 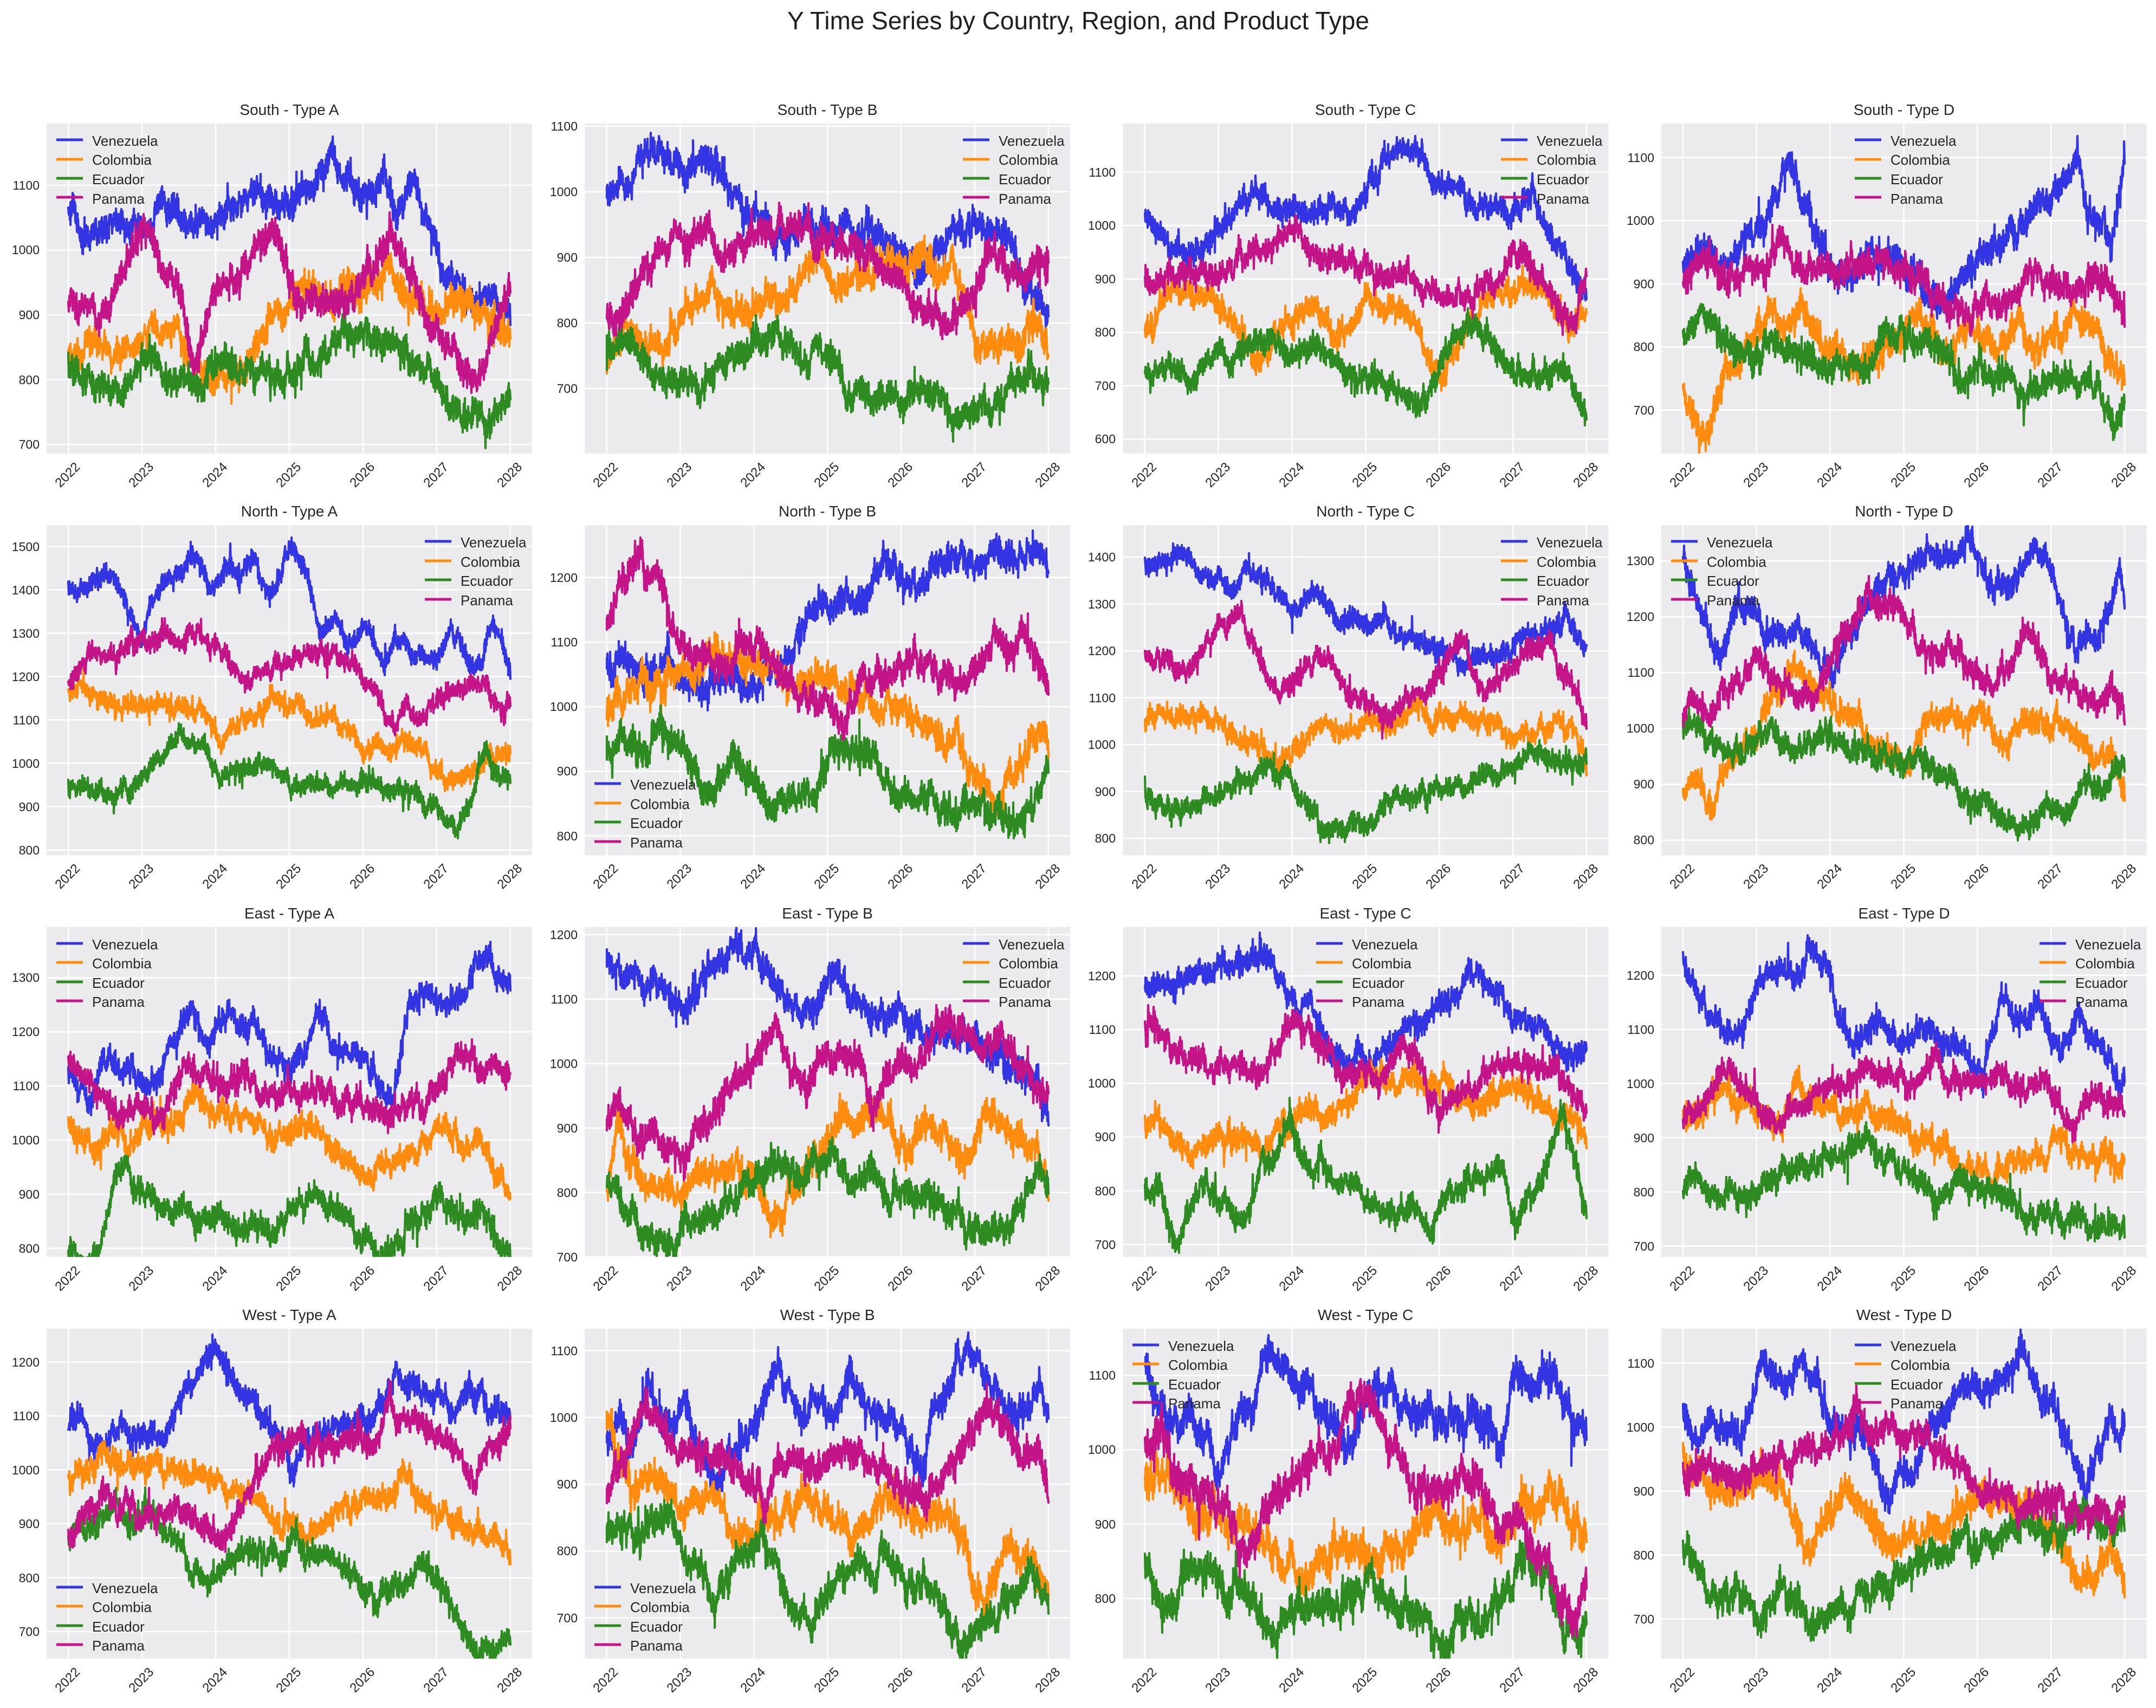 I want to click on svg-text: West - Type A, so click(x=289, y=1315).